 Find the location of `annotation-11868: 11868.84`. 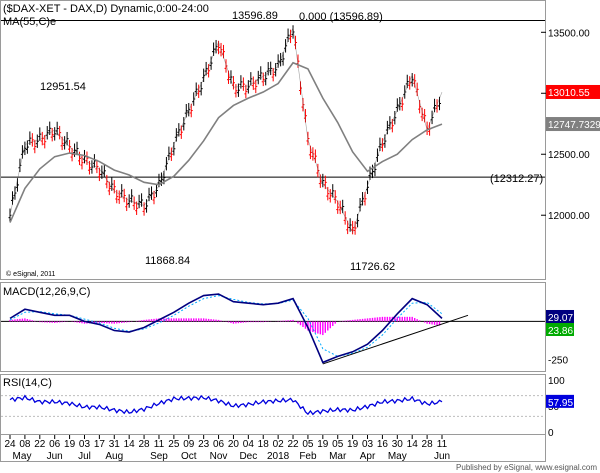

annotation-11868: 11868.84 is located at coordinates (167, 261).